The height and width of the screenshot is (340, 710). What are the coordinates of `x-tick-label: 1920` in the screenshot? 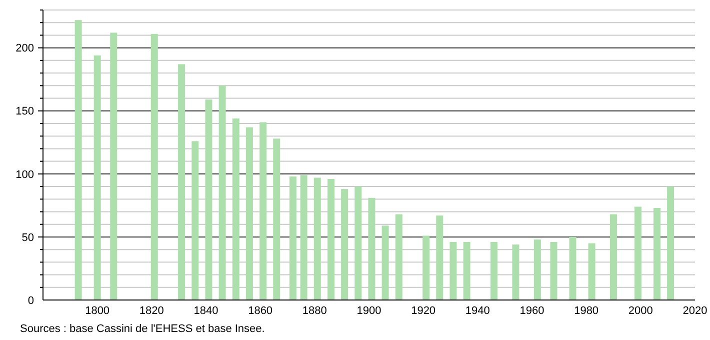 It's located at (423, 311).